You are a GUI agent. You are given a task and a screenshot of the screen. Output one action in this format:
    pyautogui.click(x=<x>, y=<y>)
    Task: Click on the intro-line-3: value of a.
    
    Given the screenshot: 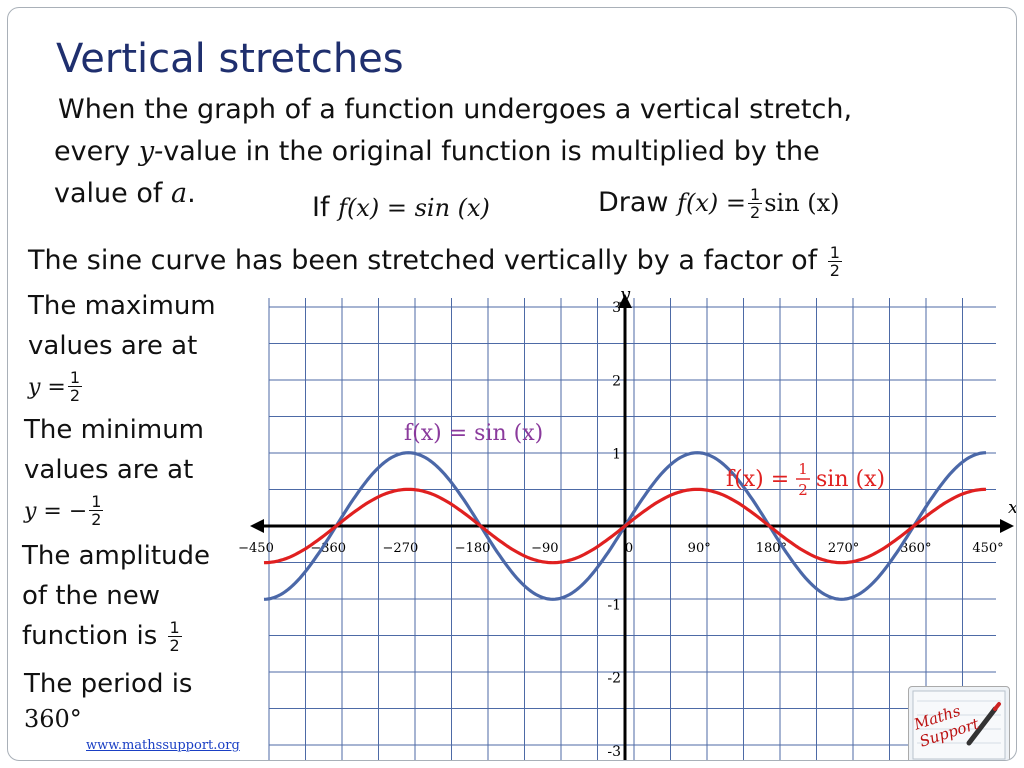 What is the action you would take?
    pyautogui.click(x=125, y=193)
    